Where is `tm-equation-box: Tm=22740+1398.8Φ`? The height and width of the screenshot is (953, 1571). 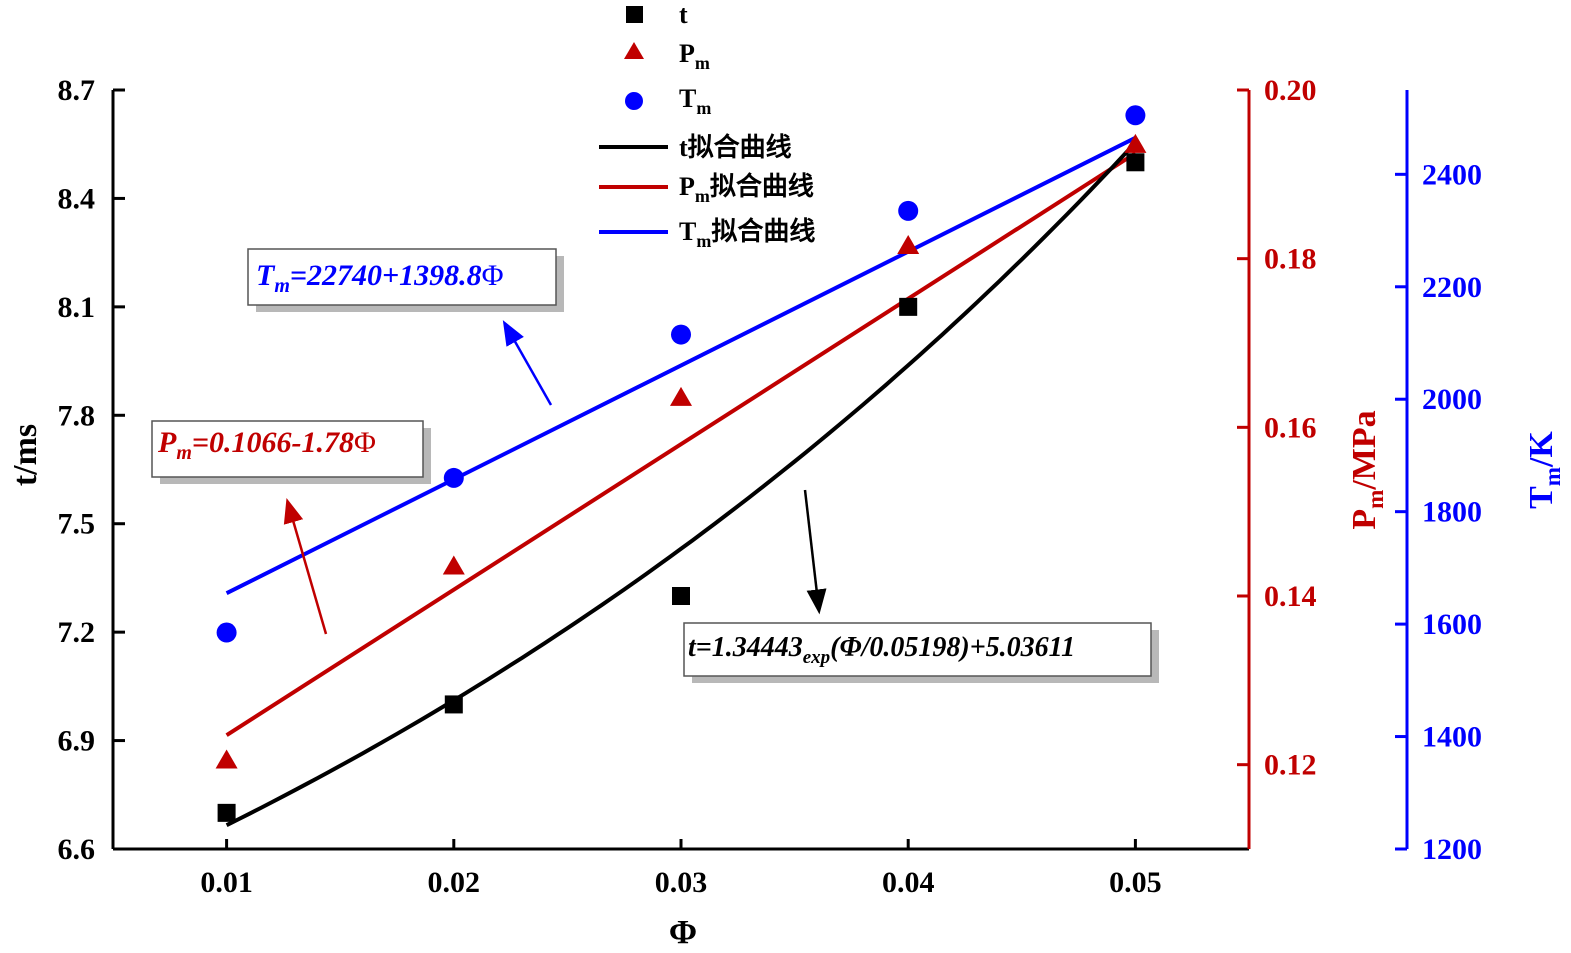
tm-equation-box: Tm=22740+1398.8Φ is located at coordinates (405, 280).